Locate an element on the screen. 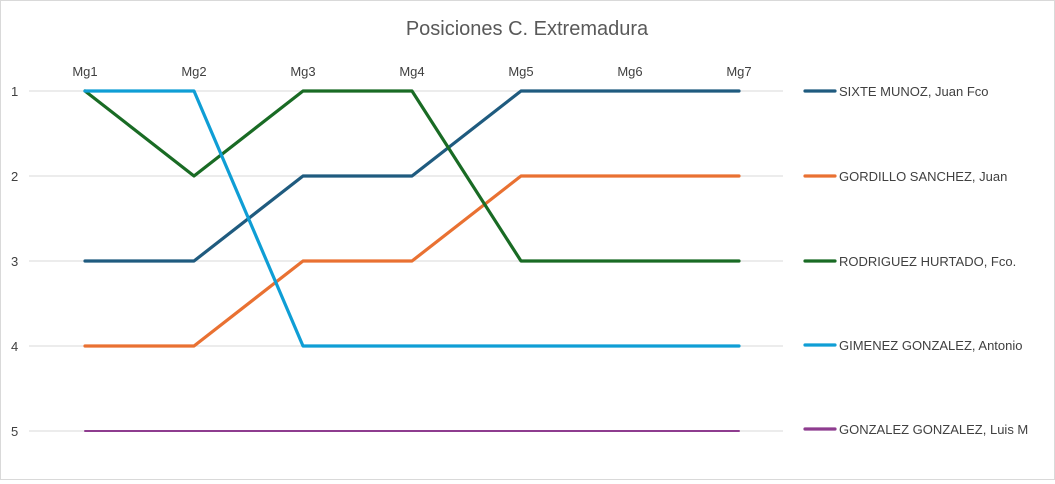  legend-label: GIMENEZ GONZALEZ, Antonio is located at coordinates (931, 345).